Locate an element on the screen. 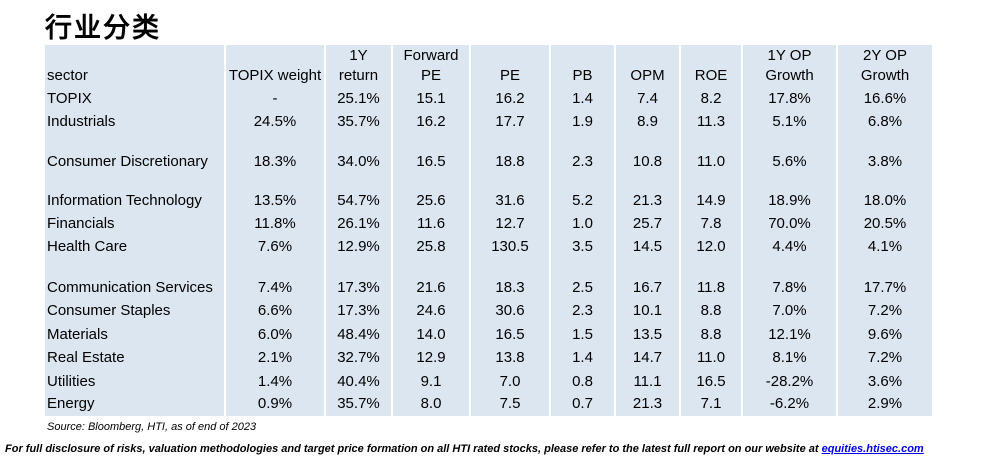  data-cell: 48.4% is located at coordinates (359, 335).